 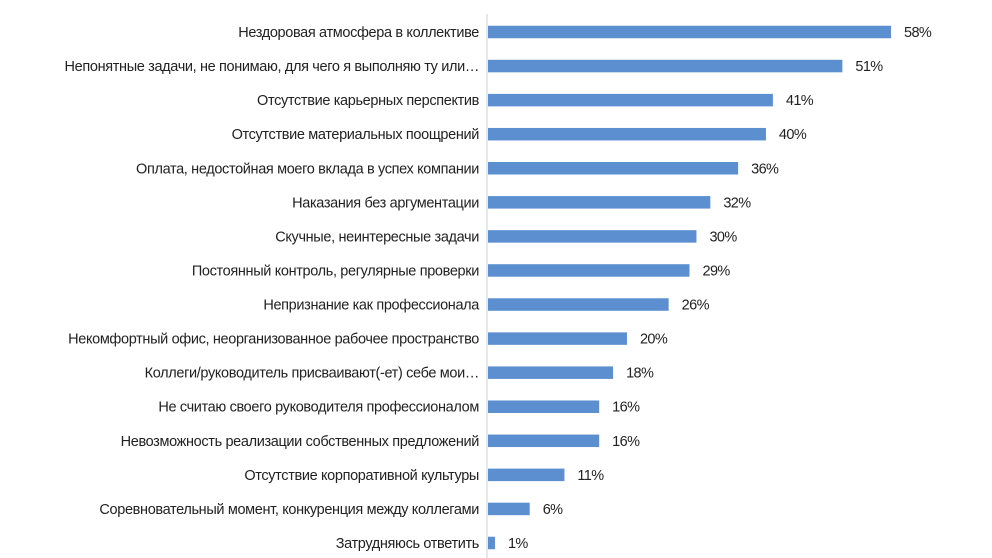 What do you see at coordinates (723, 237) in the screenshot?
I see `data-label: 30%` at bounding box center [723, 237].